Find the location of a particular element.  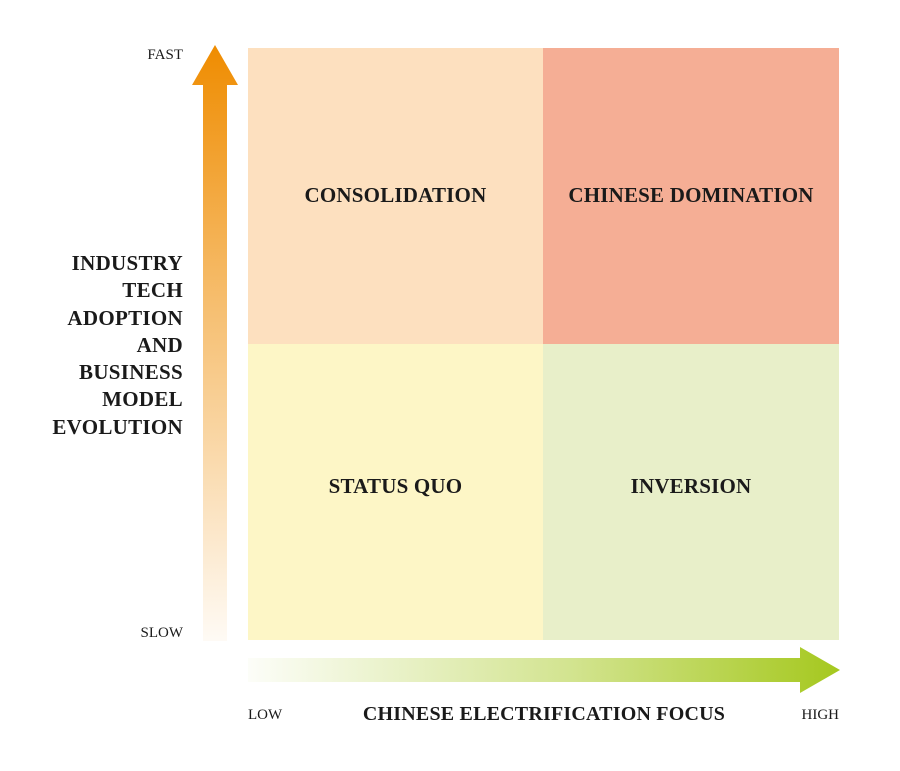

quadrant-chinese-domination: CHINESE DOMINATION is located at coordinates (691, 196).